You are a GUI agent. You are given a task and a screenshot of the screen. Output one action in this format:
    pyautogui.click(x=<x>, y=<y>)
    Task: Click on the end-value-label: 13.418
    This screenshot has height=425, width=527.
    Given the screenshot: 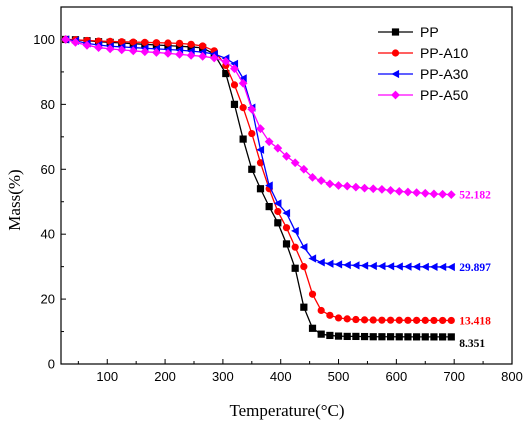 What is the action you would take?
    pyautogui.click(x=475, y=321)
    